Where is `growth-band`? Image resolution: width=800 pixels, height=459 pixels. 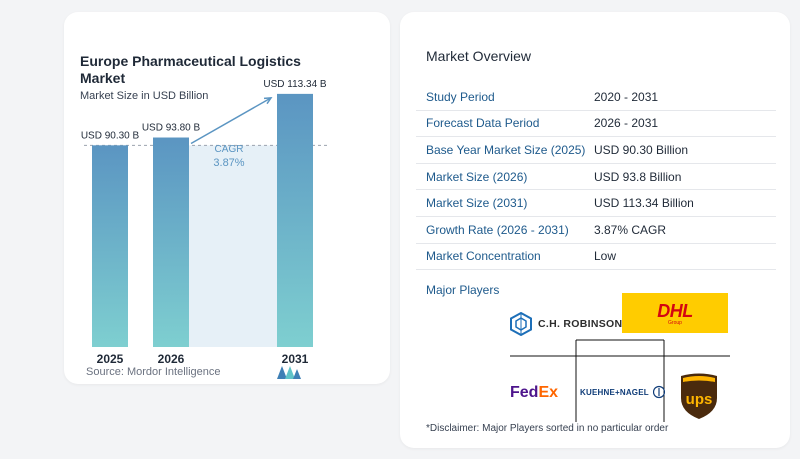
growth-band is located at coordinates (233, 246).